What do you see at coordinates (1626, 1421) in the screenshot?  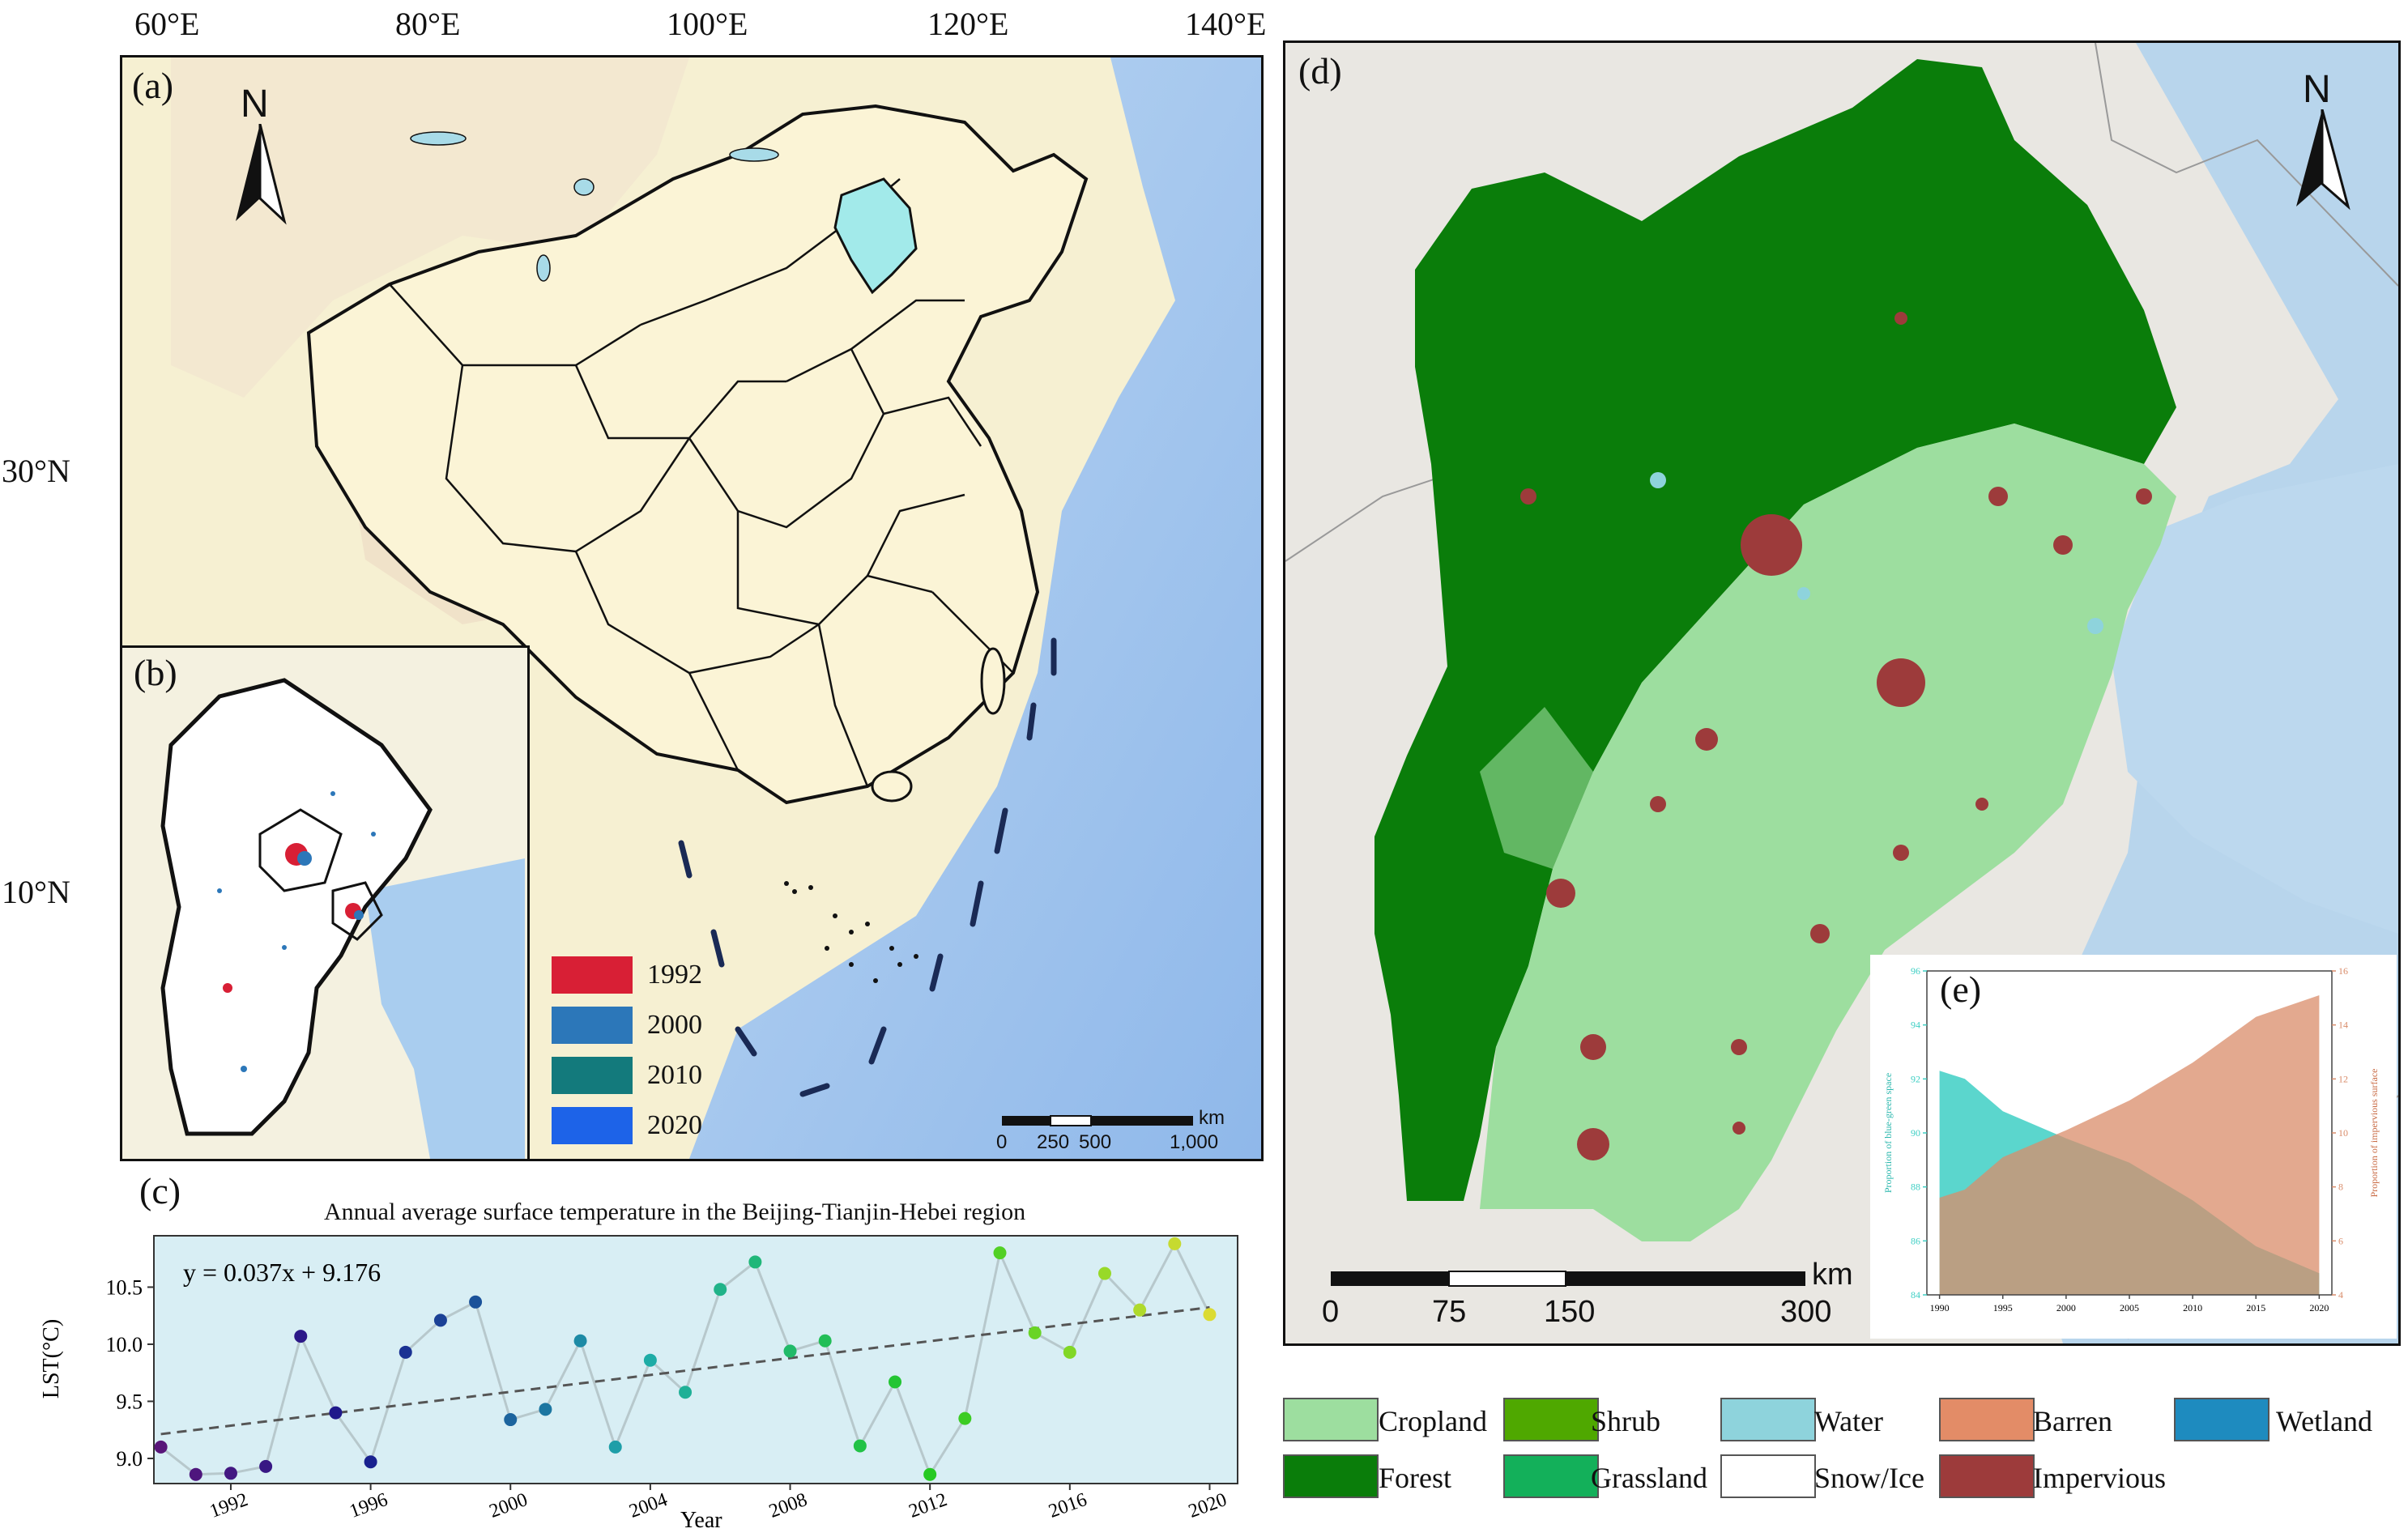 I see `legend-label: Shrub` at bounding box center [1626, 1421].